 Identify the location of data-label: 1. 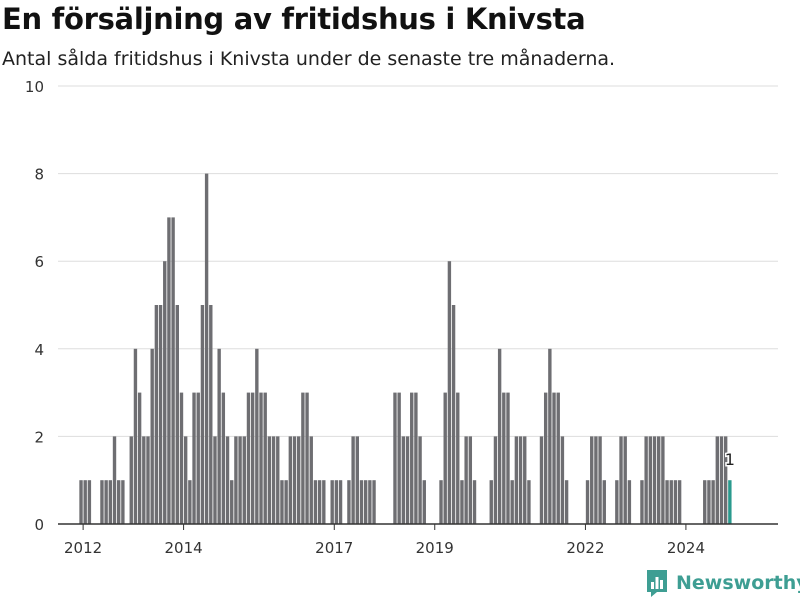
(730, 459).